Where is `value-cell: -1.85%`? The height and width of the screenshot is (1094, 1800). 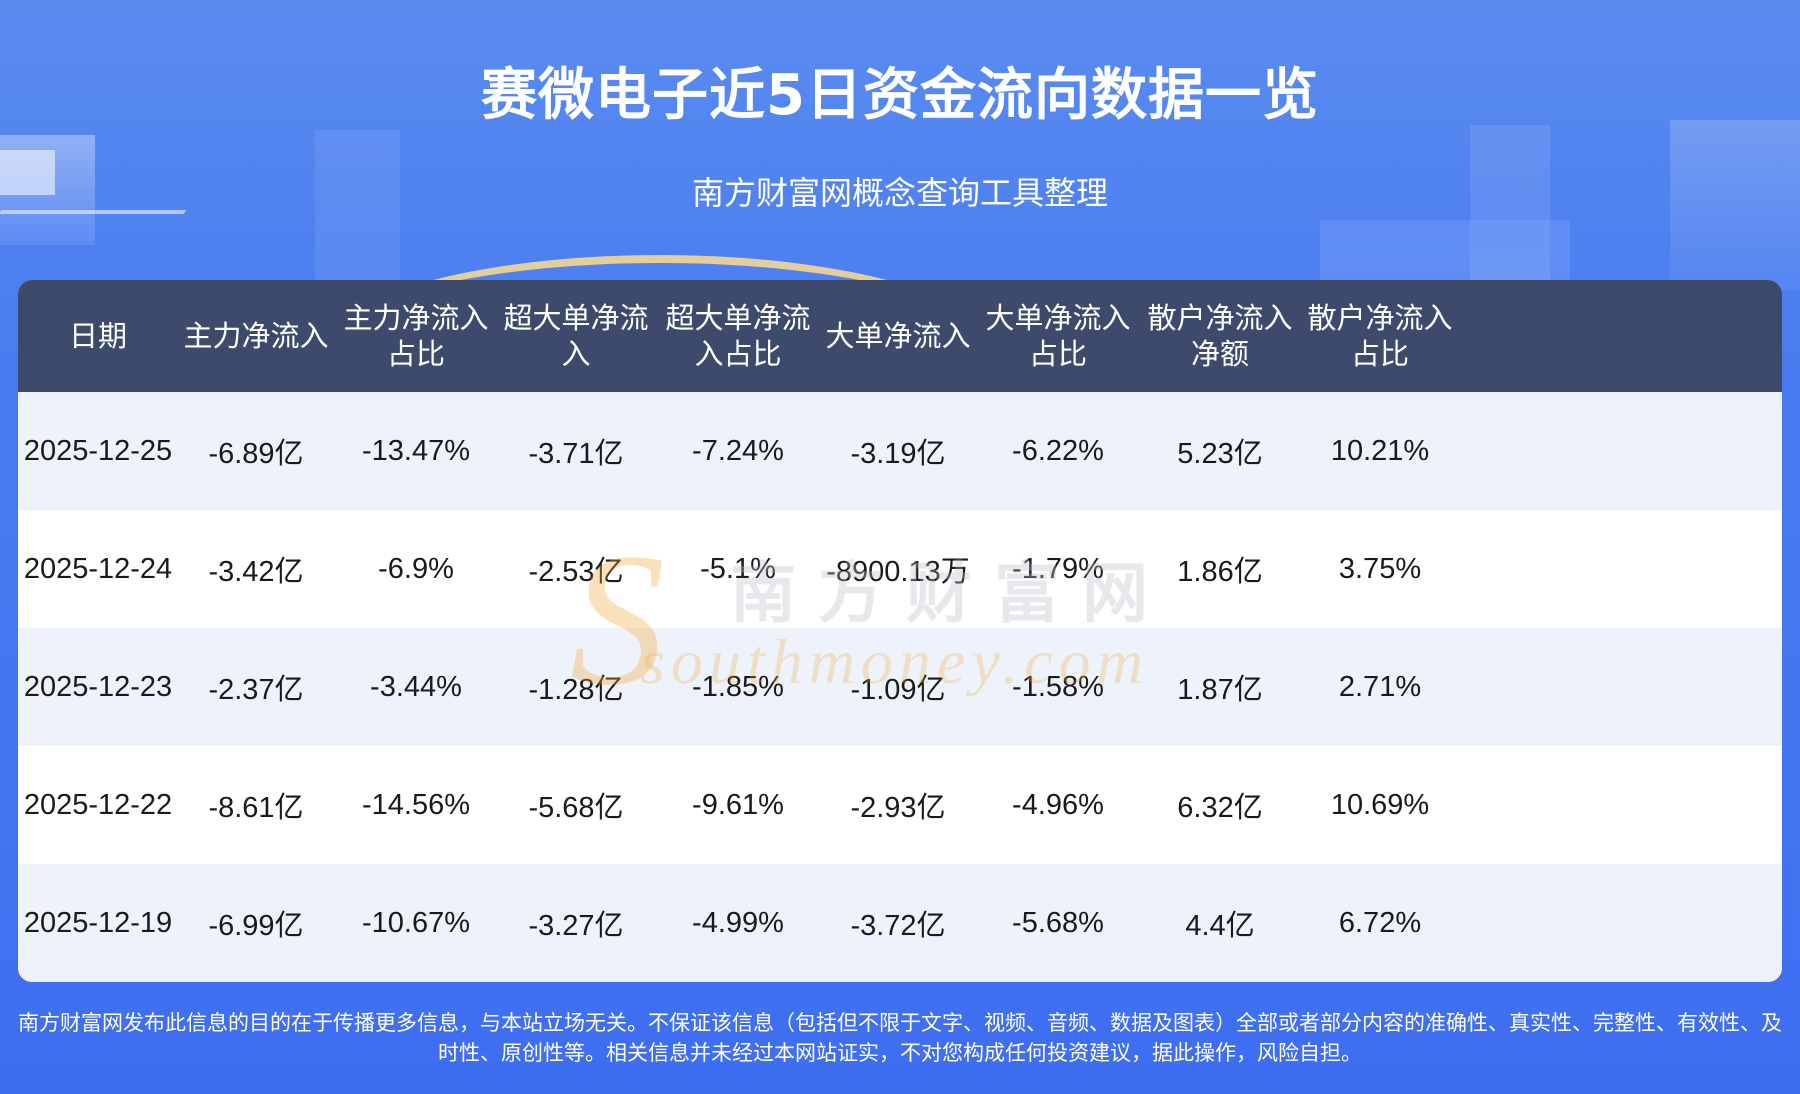
value-cell: -1.85% is located at coordinates (738, 686).